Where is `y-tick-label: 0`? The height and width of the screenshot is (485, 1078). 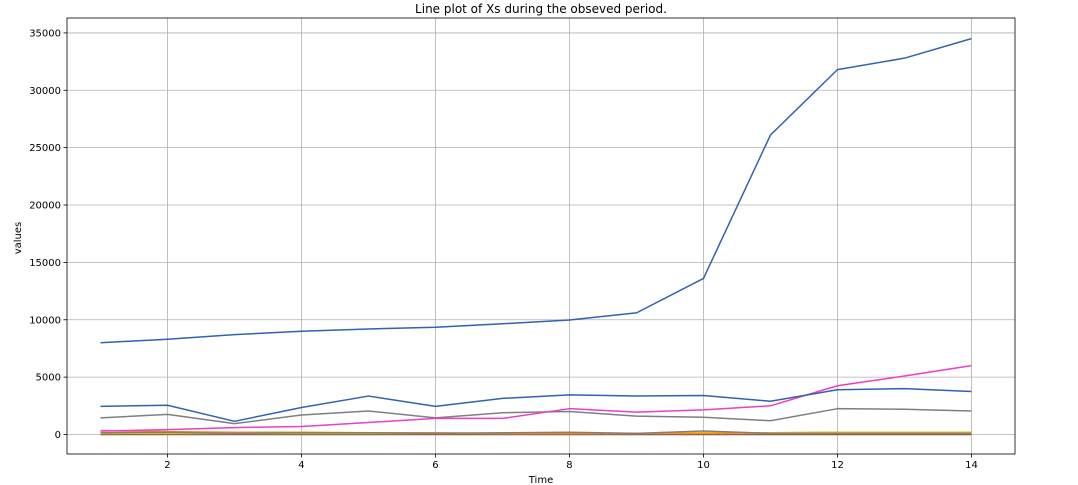
y-tick-label: 0 is located at coordinates (58, 435).